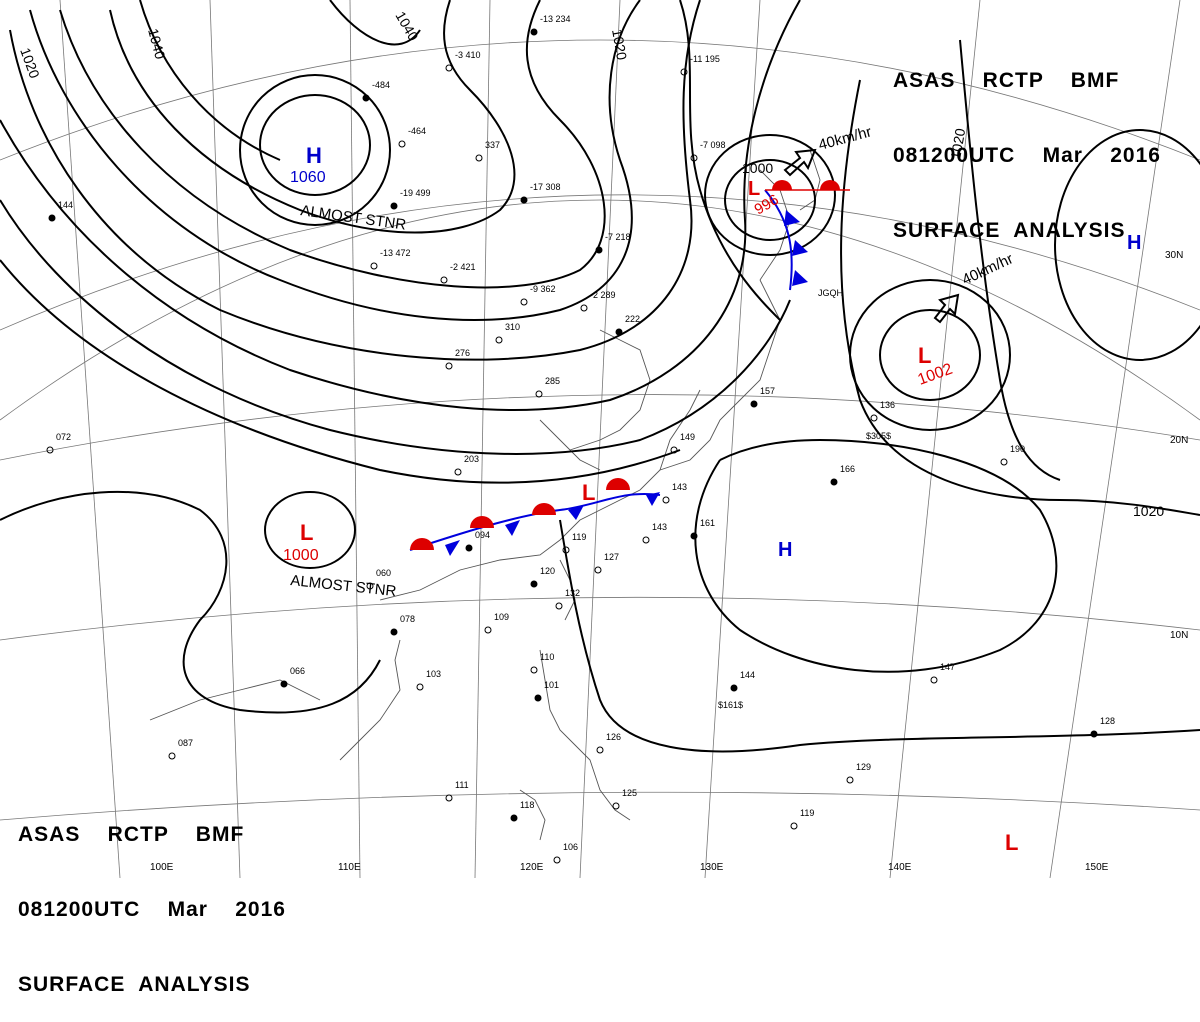  Describe the element at coordinates (468, 55) in the screenshot. I see `station-plot-value: -3 410` at that location.